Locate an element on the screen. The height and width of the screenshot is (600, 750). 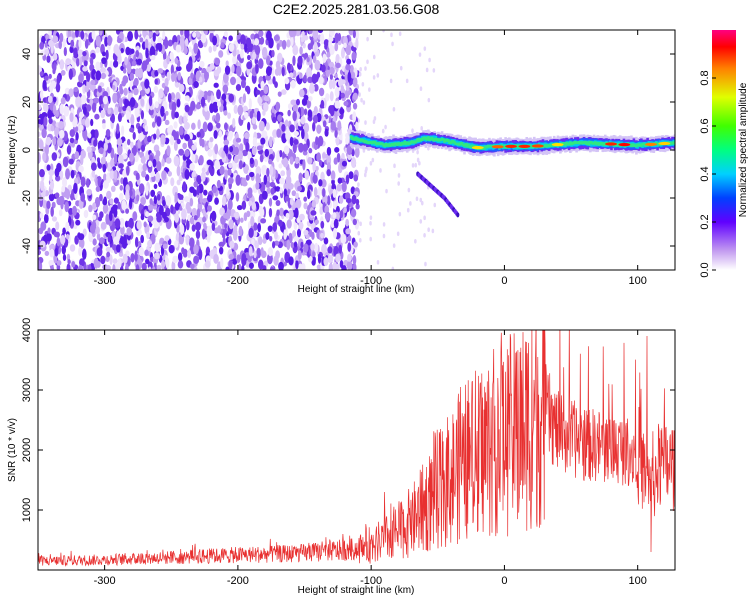
carrier-hotspot is located at coordinates (651, 144).